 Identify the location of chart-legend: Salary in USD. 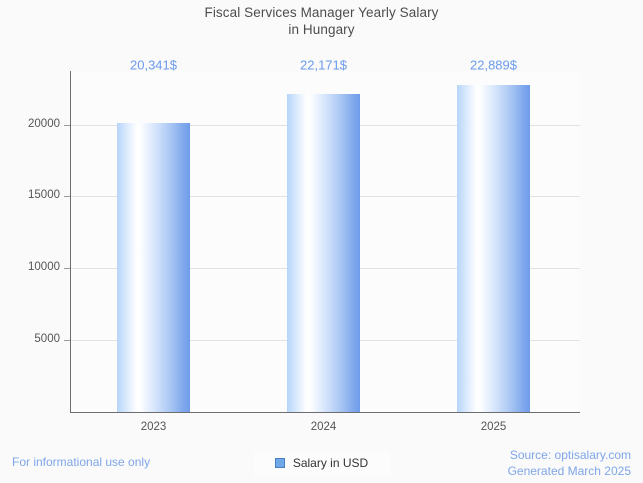
(321, 463).